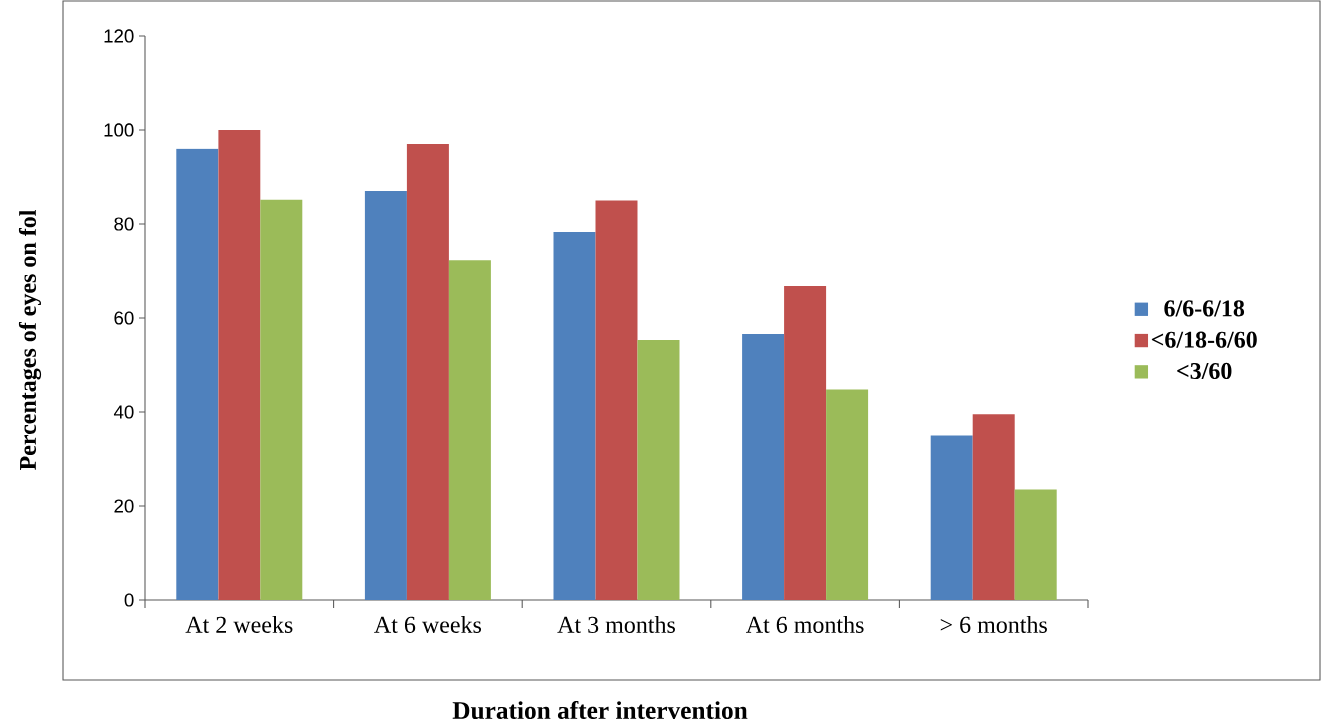 This screenshot has width=1322, height=726. What do you see at coordinates (119, 36) in the screenshot?
I see `y-tick-label: 120` at bounding box center [119, 36].